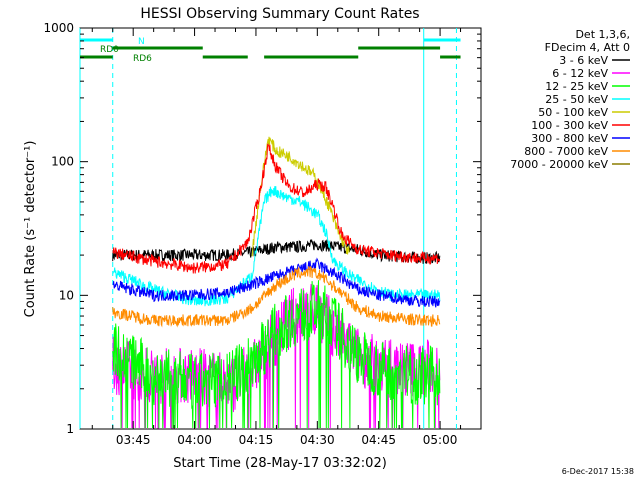 This screenshot has height=480, width=640. What do you see at coordinates (317, 440) in the screenshot?
I see `x-tick-label: 04:30` at bounding box center [317, 440].